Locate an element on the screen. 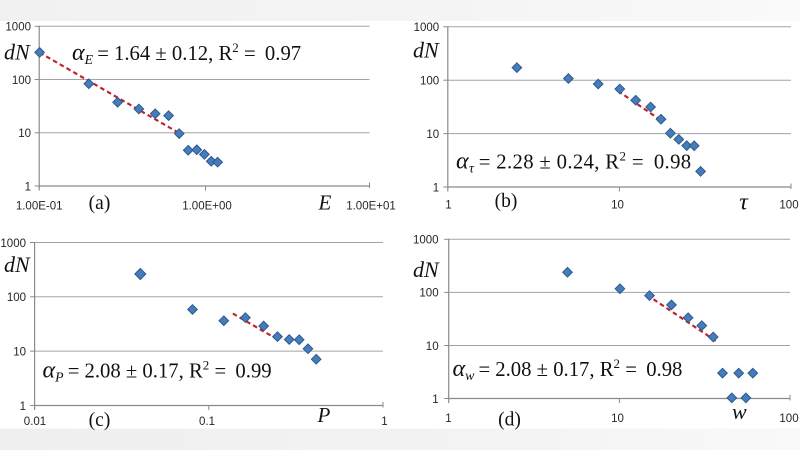  svg-text: 0.1 is located at coordinates (207, 422).